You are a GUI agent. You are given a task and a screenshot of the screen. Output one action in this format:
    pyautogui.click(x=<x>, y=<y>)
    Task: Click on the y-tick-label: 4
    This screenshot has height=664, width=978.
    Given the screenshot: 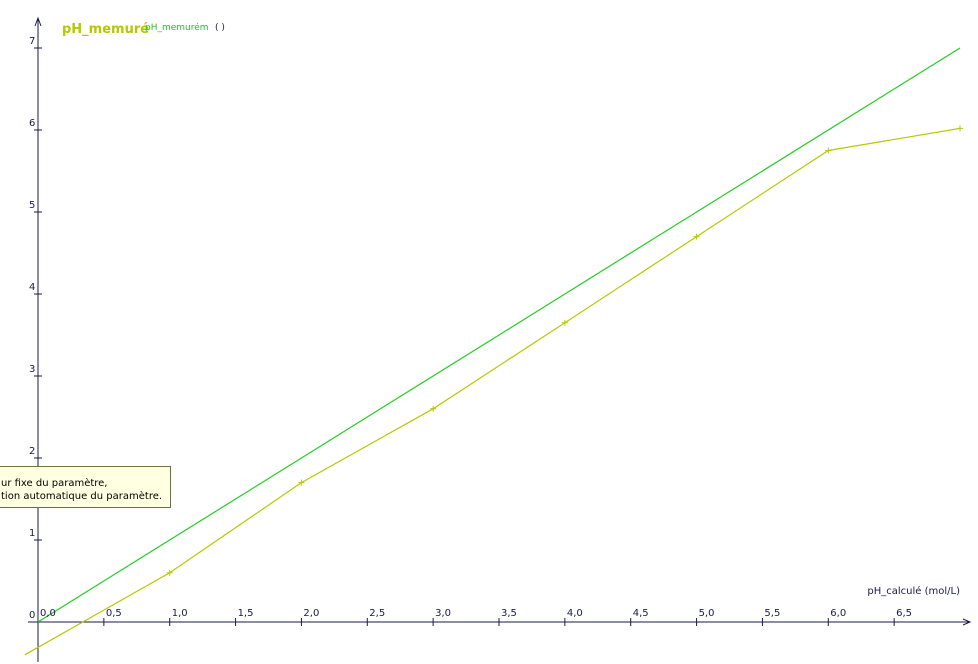 What is the action you would take?
    pyautogui.click(x=32, y=287)
    